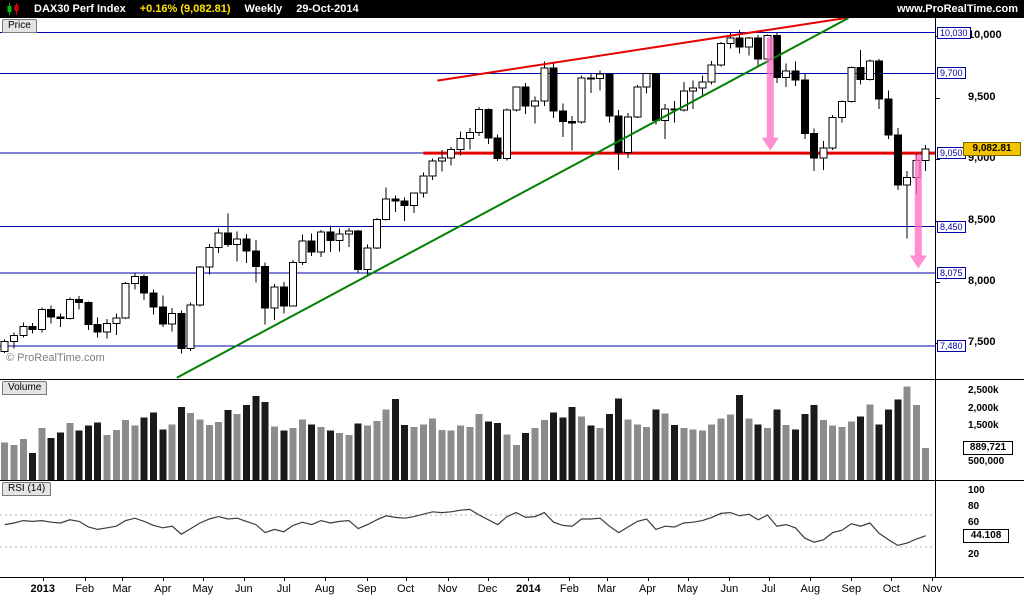  Describe the element at coordinates (327, 9) in the screenshot. I see `last-bar-date: 29-Oct-2014` at that location.